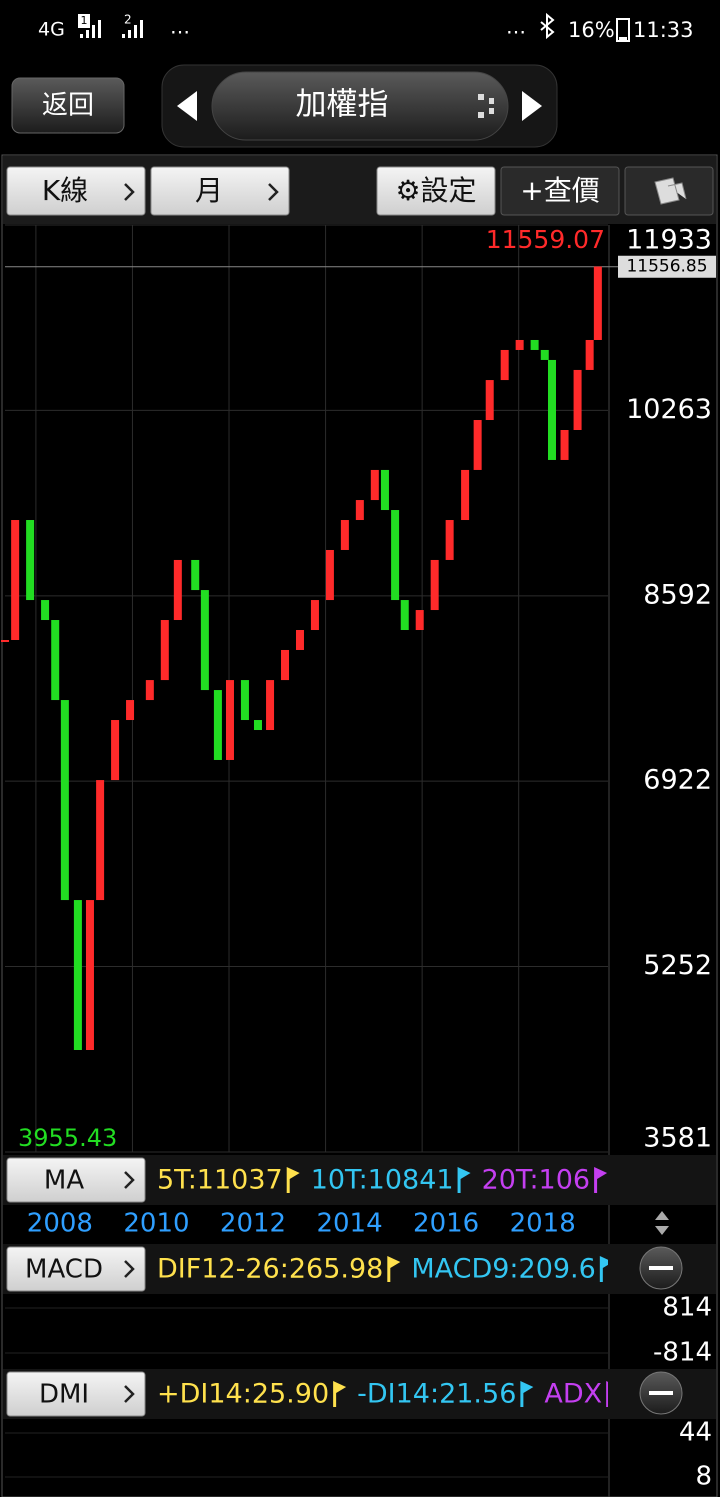  Describe the element at coordinates (669, 409) in the screenshot. I see `y-tick-label: 10263` at that location.